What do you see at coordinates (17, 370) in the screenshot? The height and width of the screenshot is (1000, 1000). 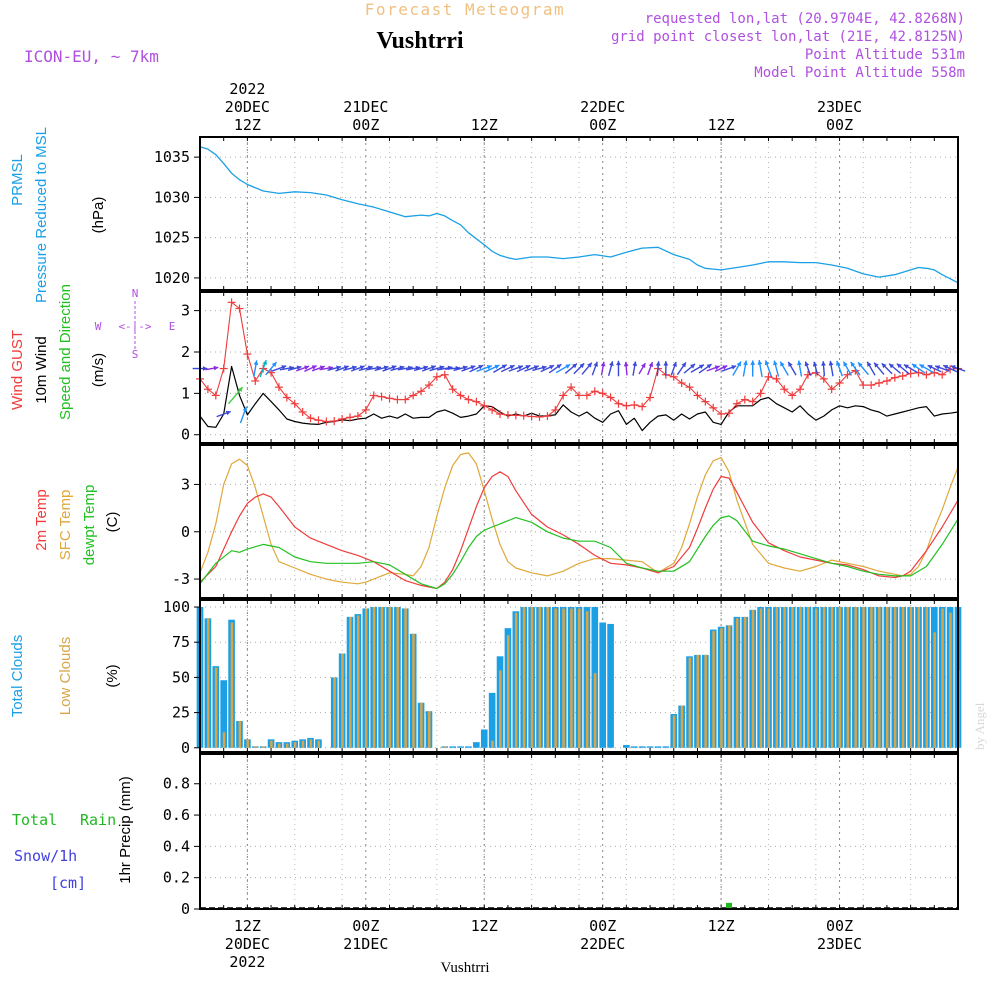 I see `gust-axis-title: Wind GUST` at bounding box center [17, 370].